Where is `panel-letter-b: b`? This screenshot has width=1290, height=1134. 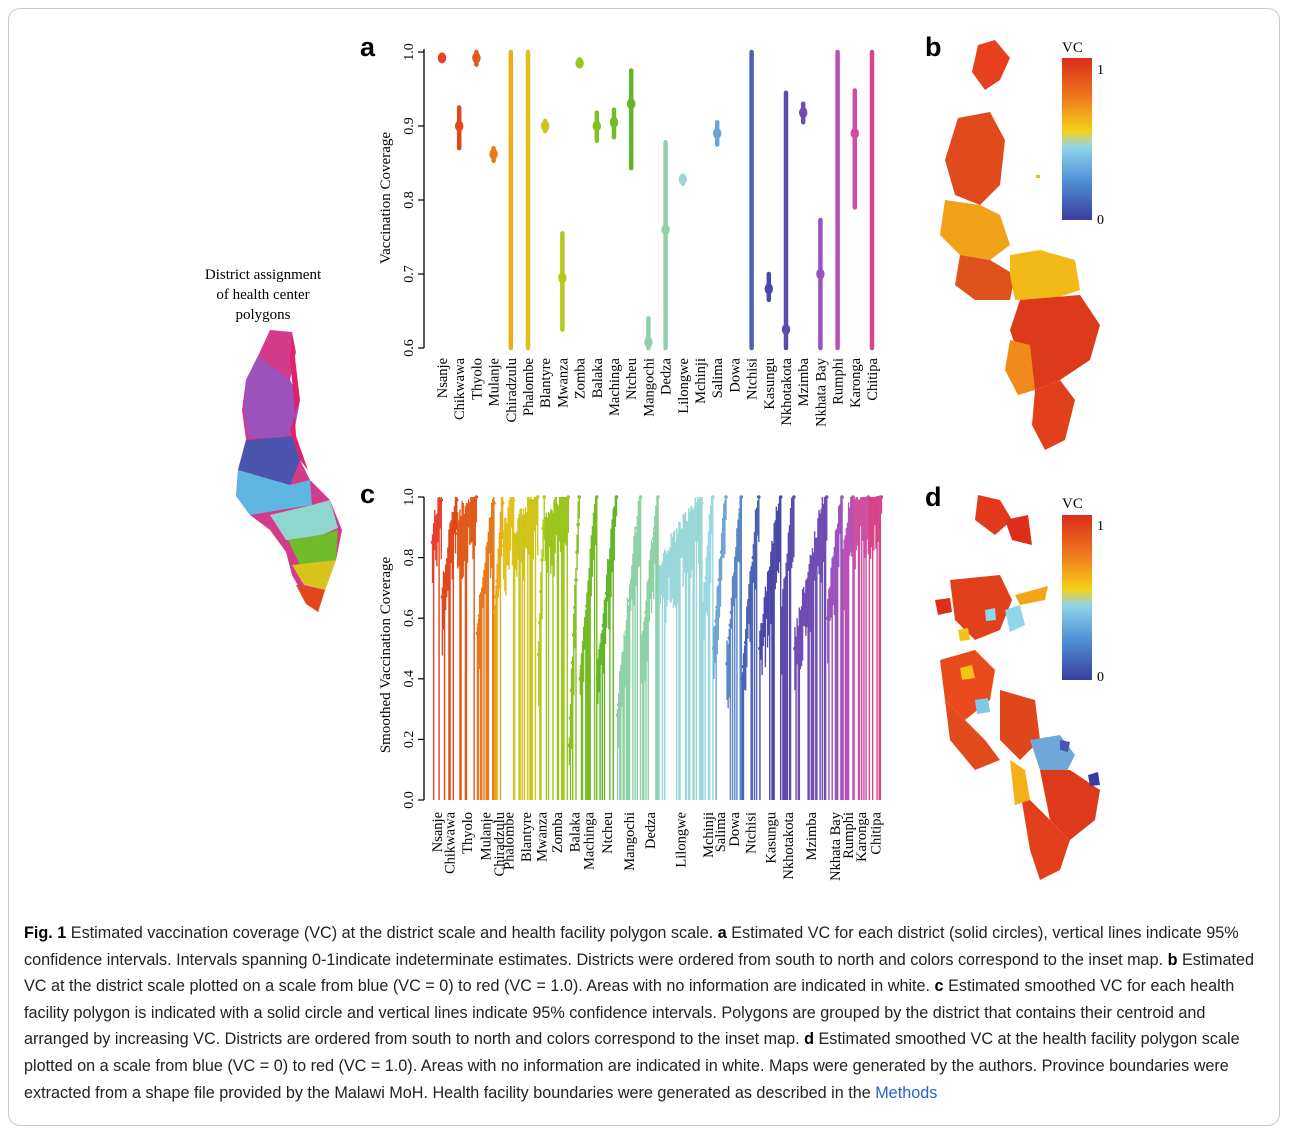
panel-letter-b: b is located at coordinates (933, 47).